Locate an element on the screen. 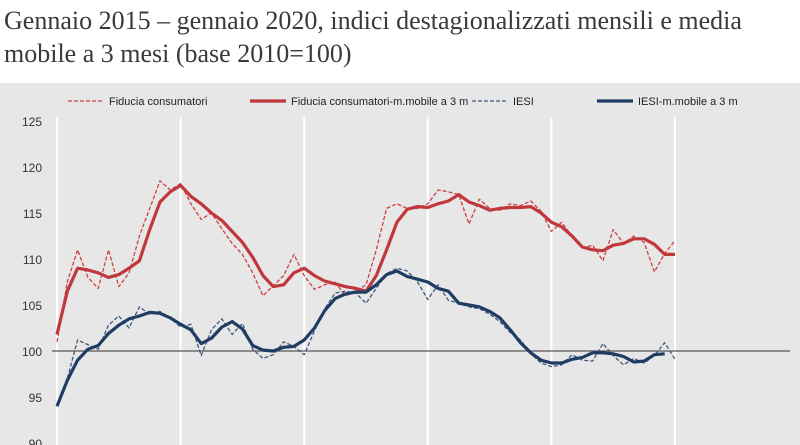 The height and width of the screenshot is (445, 800). y-tick-label: 125 is located at coordinates (32, 122).